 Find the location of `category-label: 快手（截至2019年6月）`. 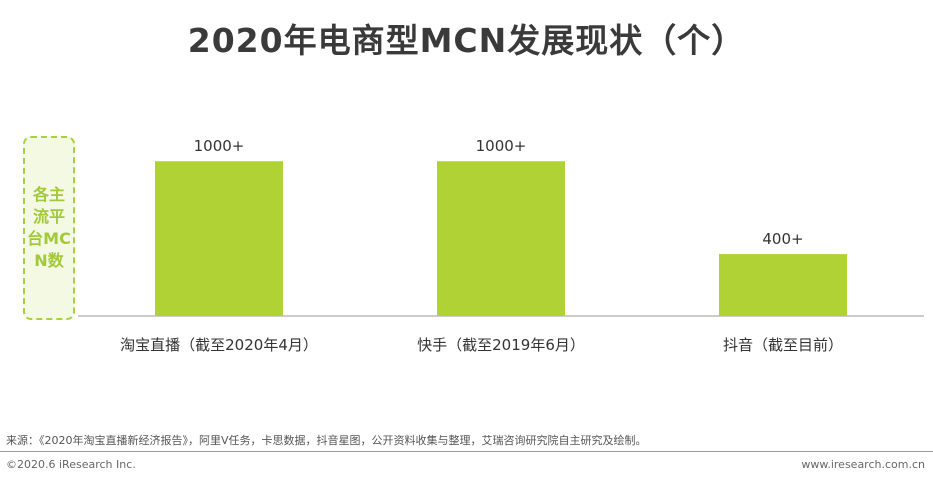

category-label: 快手（截至2019年6月） is located at coordinates (501, 345).